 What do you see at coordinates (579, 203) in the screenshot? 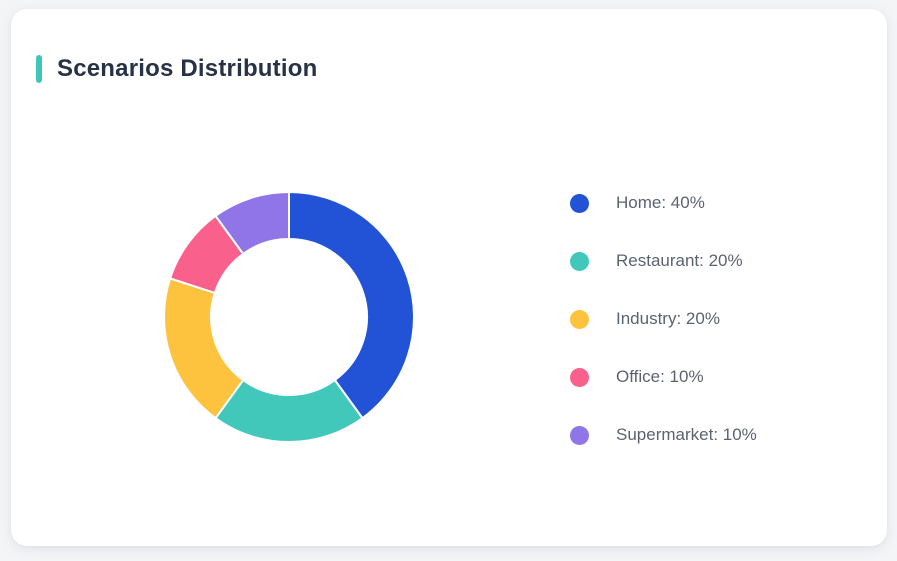
I see `legend-dot-home` at bounding box center [579, 203].